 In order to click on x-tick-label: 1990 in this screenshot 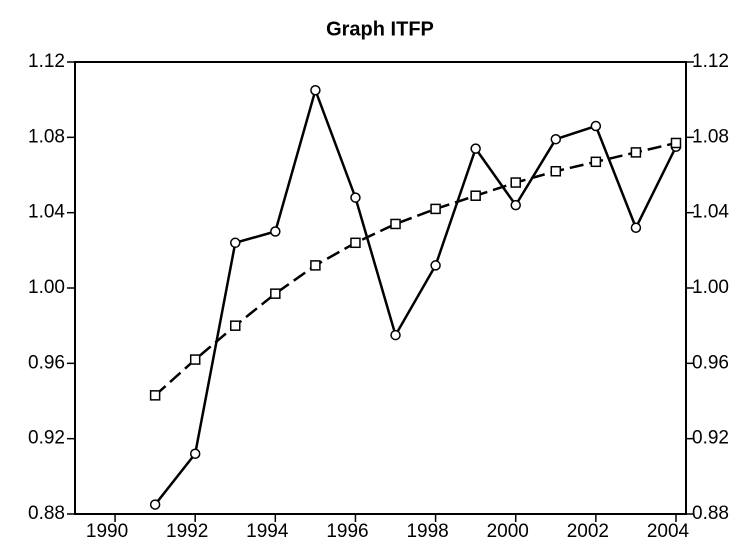, I will do `click(107, 531)`.